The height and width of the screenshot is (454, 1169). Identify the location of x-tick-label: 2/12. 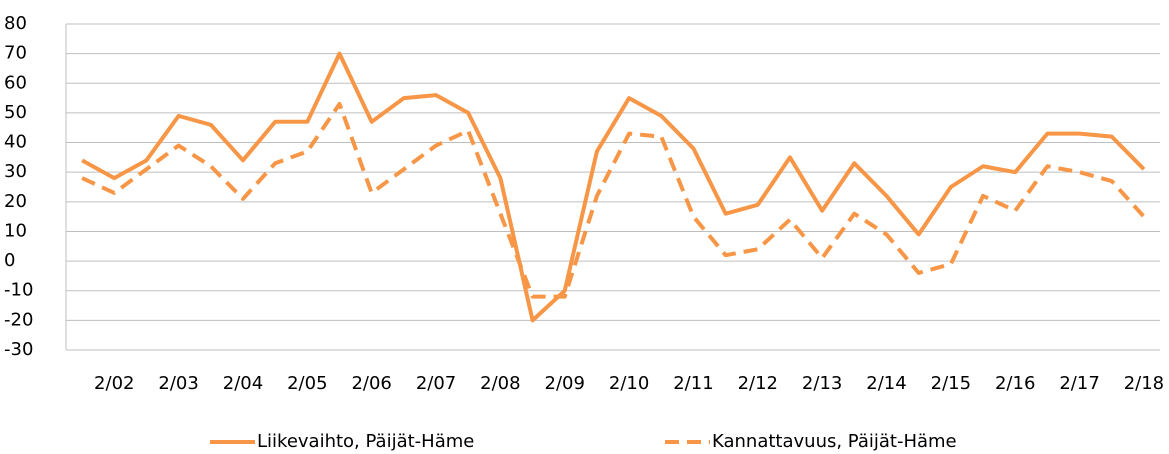
(758, 383).